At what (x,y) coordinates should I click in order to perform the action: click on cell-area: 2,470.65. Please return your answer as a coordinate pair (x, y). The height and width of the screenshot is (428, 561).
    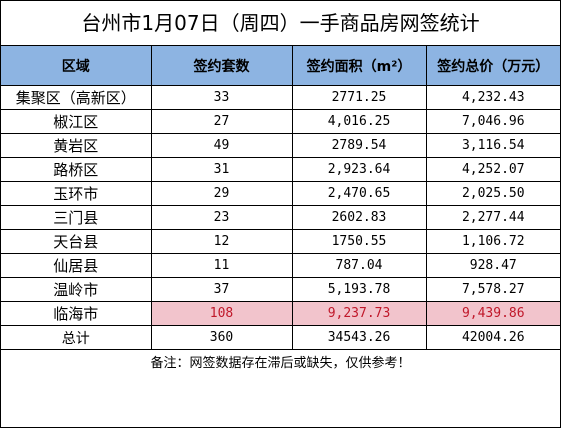
    Looking at the image, I should click on (359, 193).